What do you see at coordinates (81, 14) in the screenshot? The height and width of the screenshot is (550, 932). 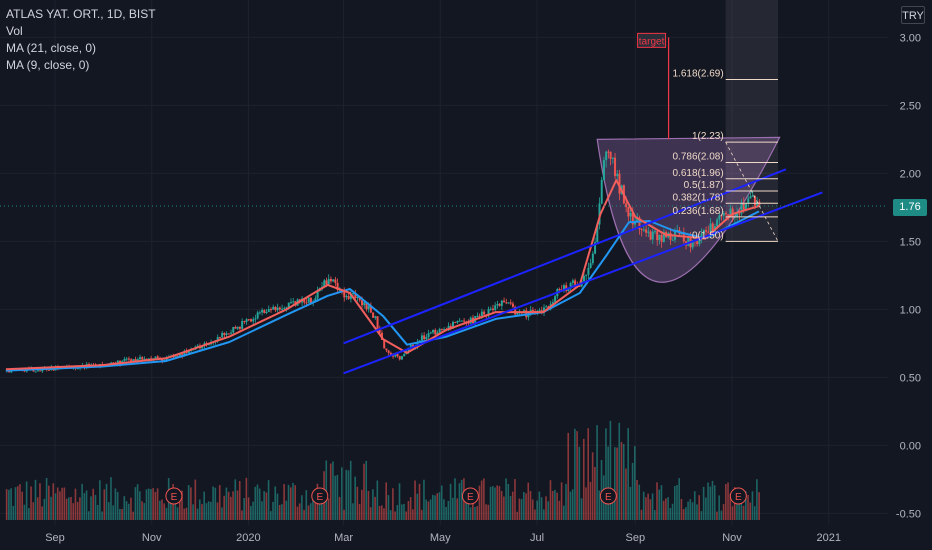 I see `legend-symbol: ATLAS YAT. ORT., 1D, BIST` at bounding box center [81, 14].